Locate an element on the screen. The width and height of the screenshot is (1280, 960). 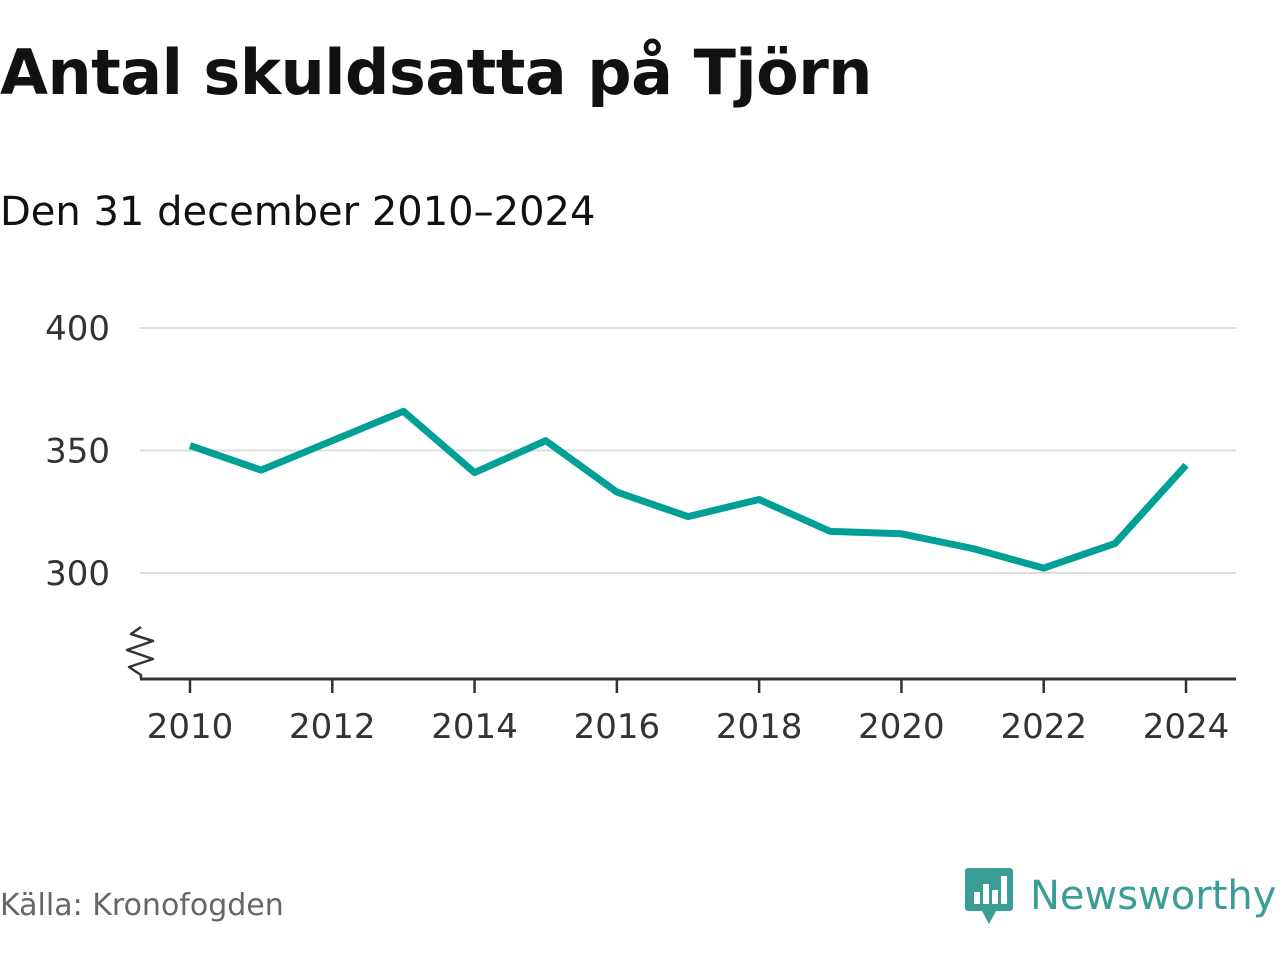
axis-break-icon is located at coordinates (140, 652).